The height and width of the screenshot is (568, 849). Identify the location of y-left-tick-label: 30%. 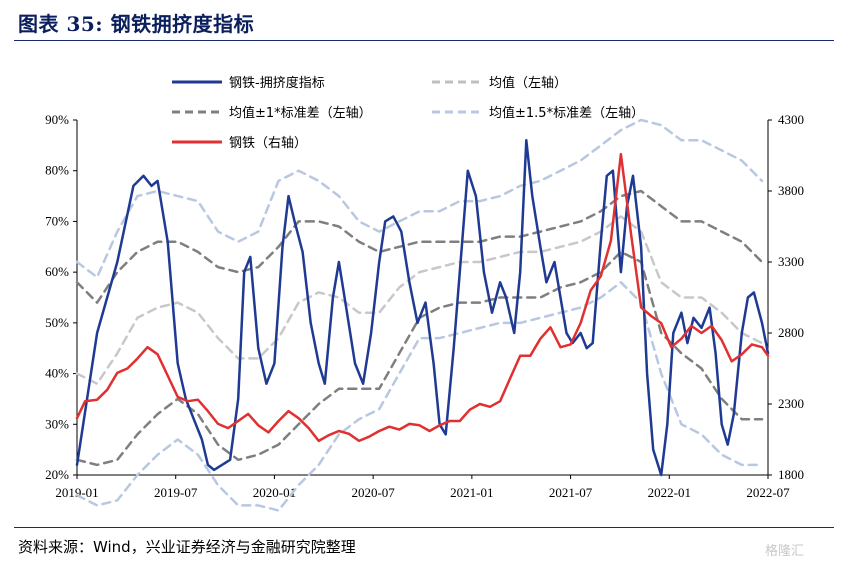
(57, 423).